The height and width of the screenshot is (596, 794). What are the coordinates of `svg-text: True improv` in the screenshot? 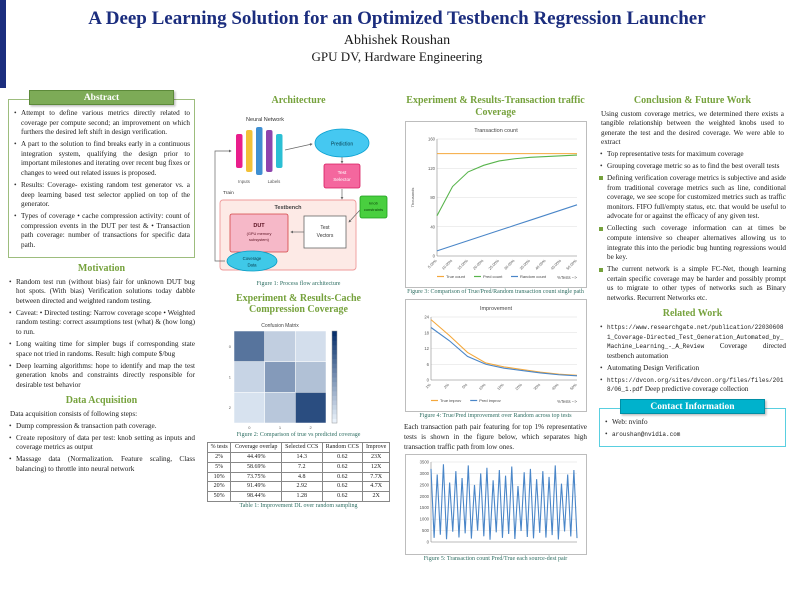 It's located at (450, 400).